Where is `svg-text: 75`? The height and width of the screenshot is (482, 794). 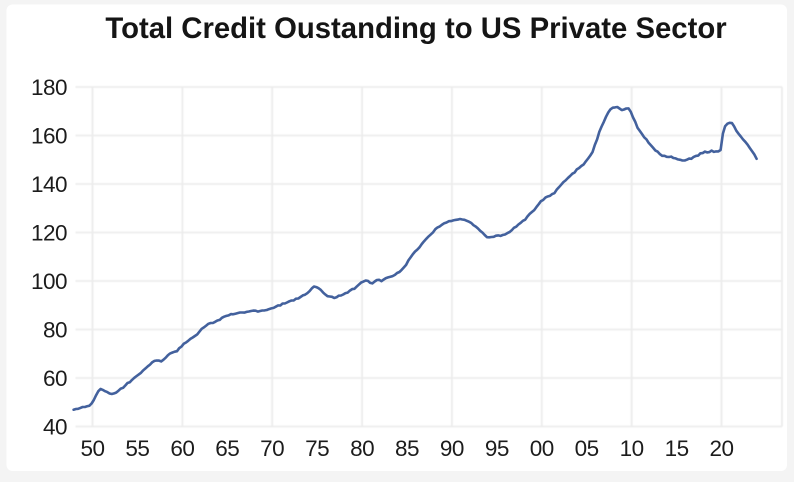 svg-text: 75 is located at coordinates (317, 448).